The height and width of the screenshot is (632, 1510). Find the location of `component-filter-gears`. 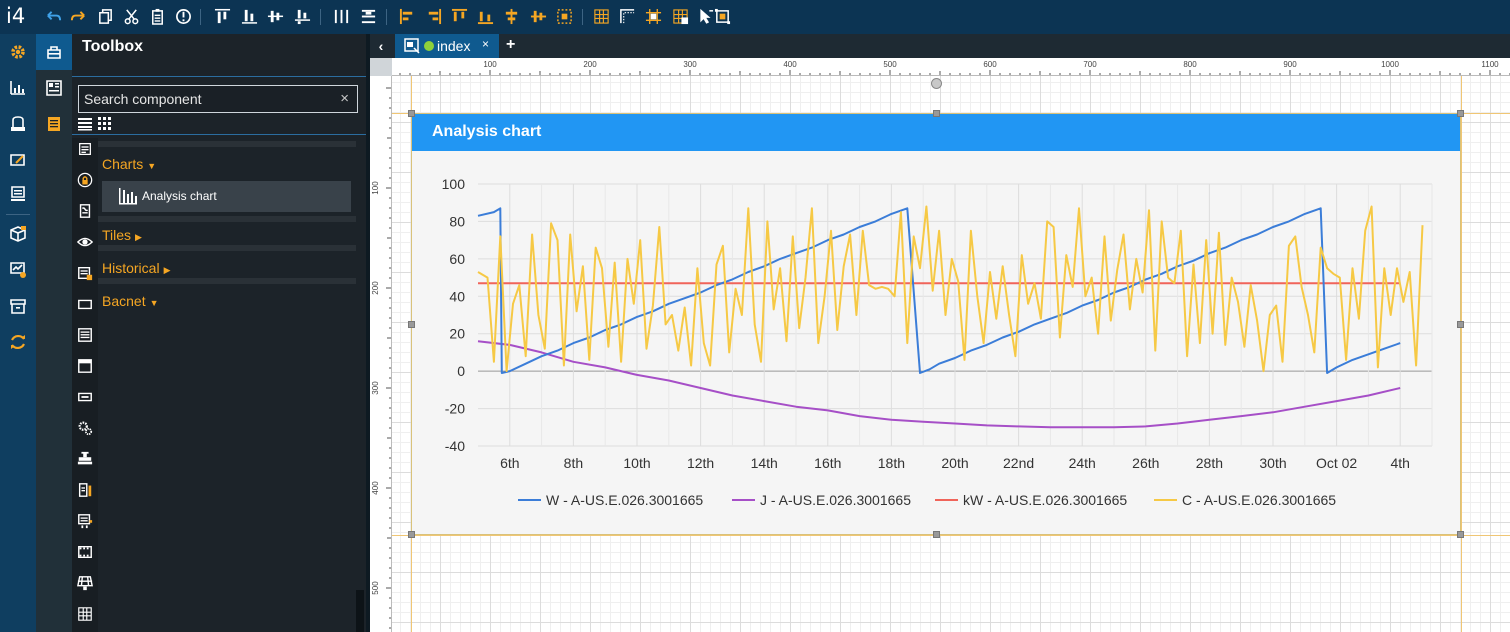

component-filter-gears is located at coordinates (85, 428).